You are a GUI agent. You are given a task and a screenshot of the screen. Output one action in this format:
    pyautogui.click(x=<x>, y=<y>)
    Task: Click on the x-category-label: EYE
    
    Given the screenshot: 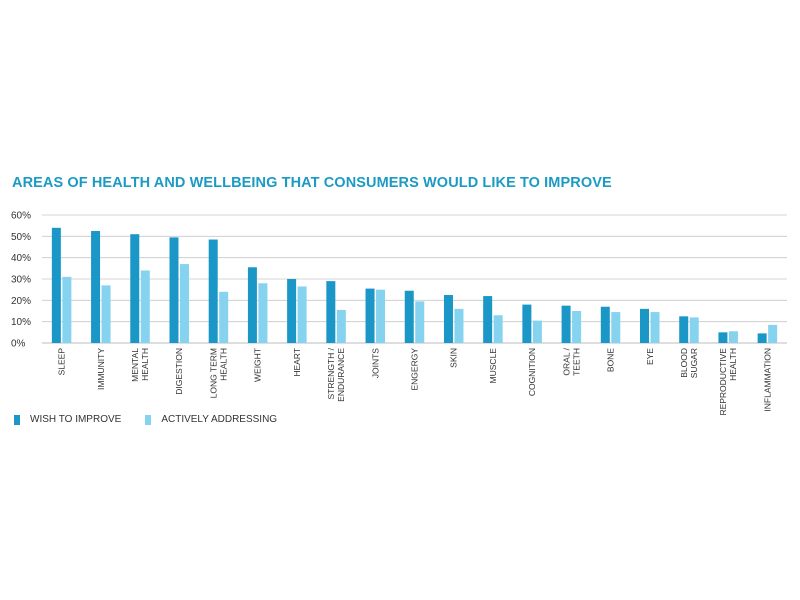 What is the action you would take?
    pyautogui.click(x=650, y=356)
    